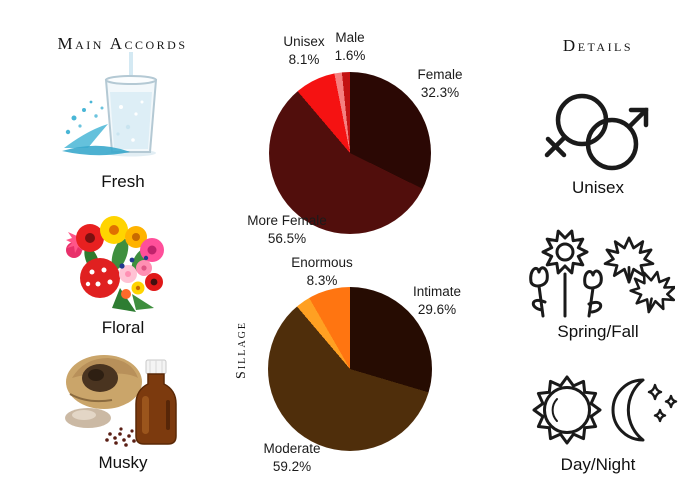 This screenshot has height=500, width=700. What do you see at coordinates (350, 47) in the screenshot?
I see `pie-label-male: Male 1.6%` at bounding box center [350, 47].